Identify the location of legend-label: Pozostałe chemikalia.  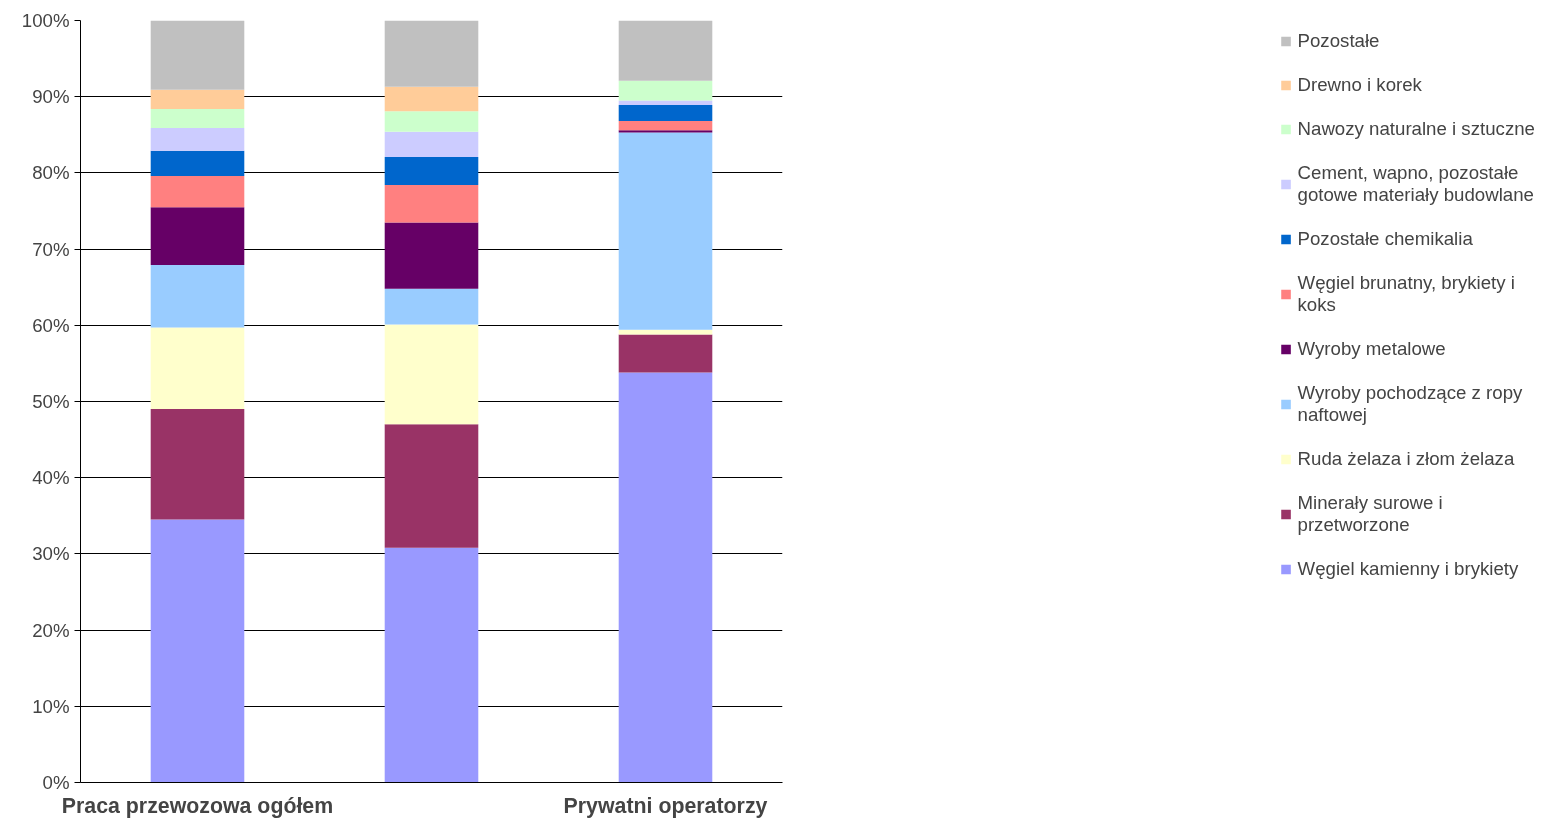
(1385, 239).